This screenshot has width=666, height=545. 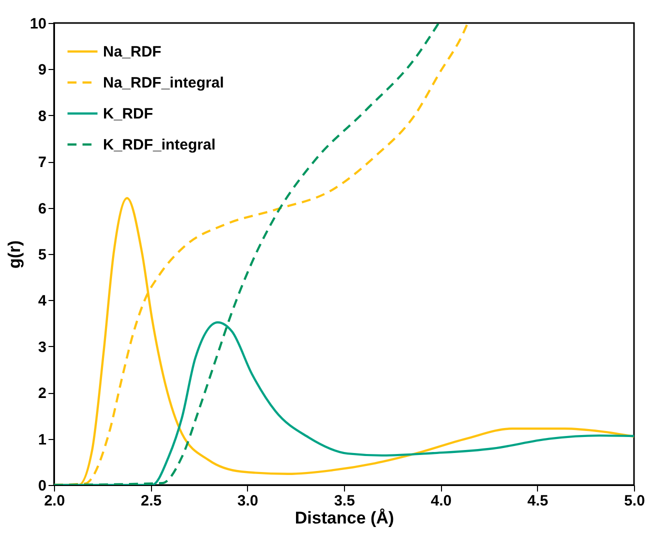 I want to click on y-tick-label: 4, so click(x=43, y=301).